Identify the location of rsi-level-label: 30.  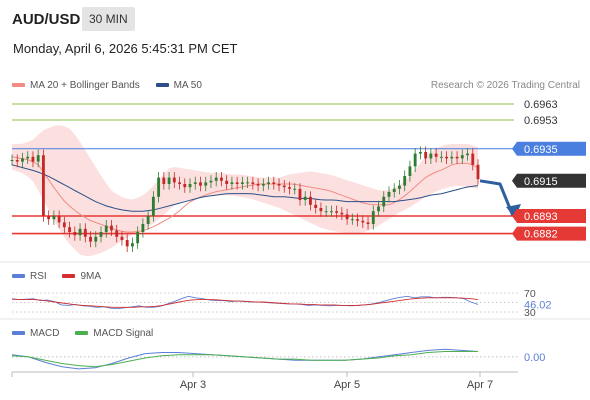
(530, 313).